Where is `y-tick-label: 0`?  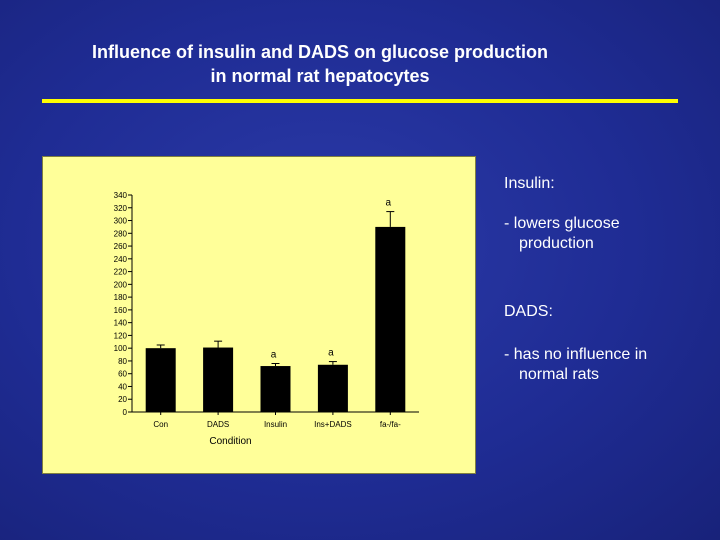 y-tick-label: 0 is located at coordinates (125, 412).